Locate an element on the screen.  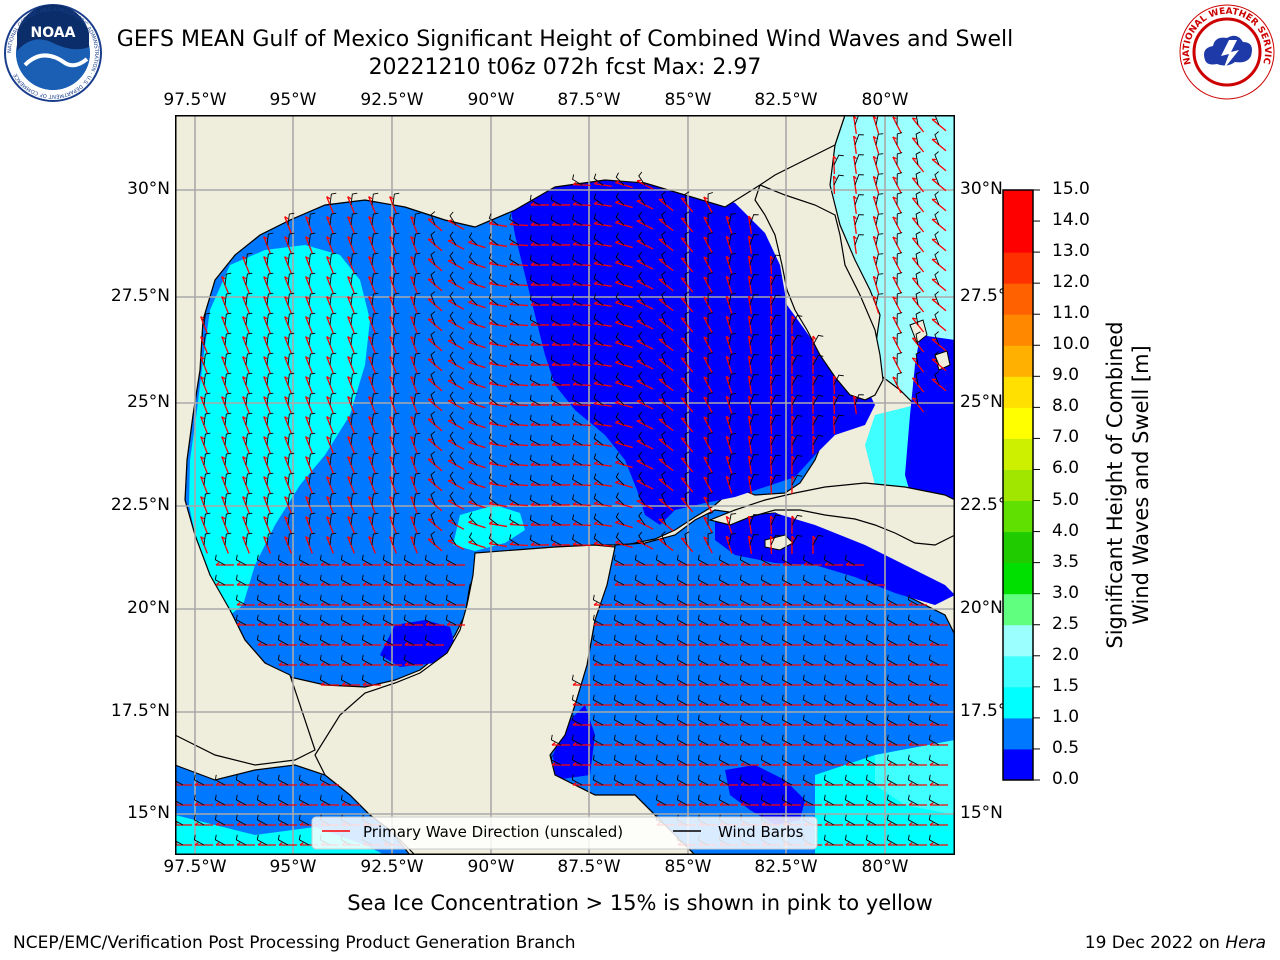
lon-tick-top: 87.5°W is located at coordinates (589, 100).